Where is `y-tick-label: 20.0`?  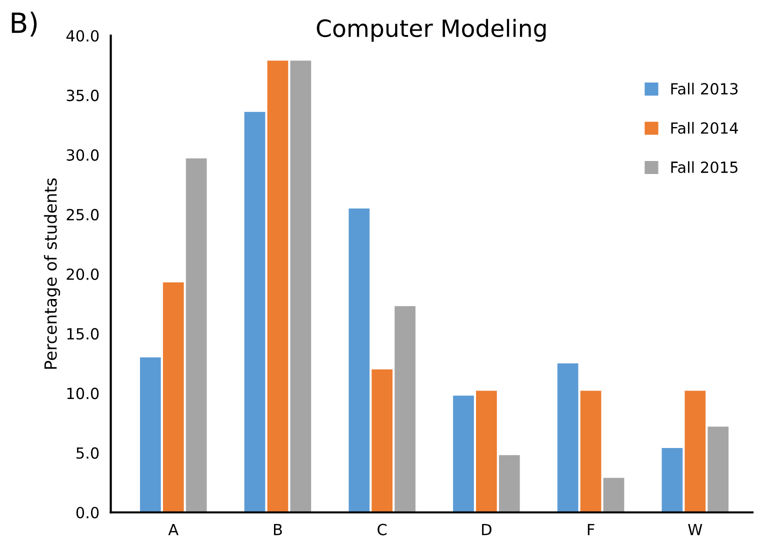 y-tick-label: 20.0 is located at coordinates (82, 274).